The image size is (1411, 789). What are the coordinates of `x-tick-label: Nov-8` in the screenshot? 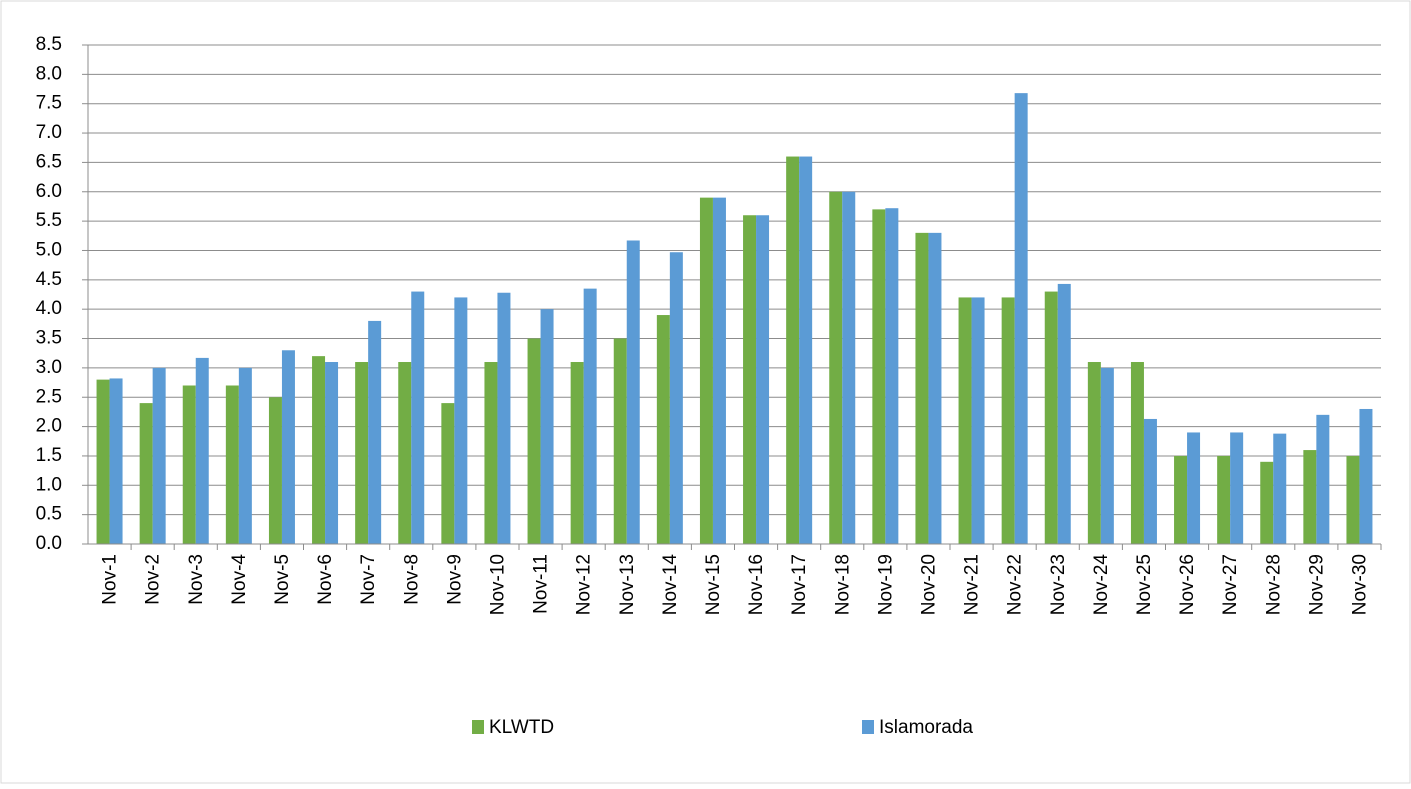 It's located at (411, 579).